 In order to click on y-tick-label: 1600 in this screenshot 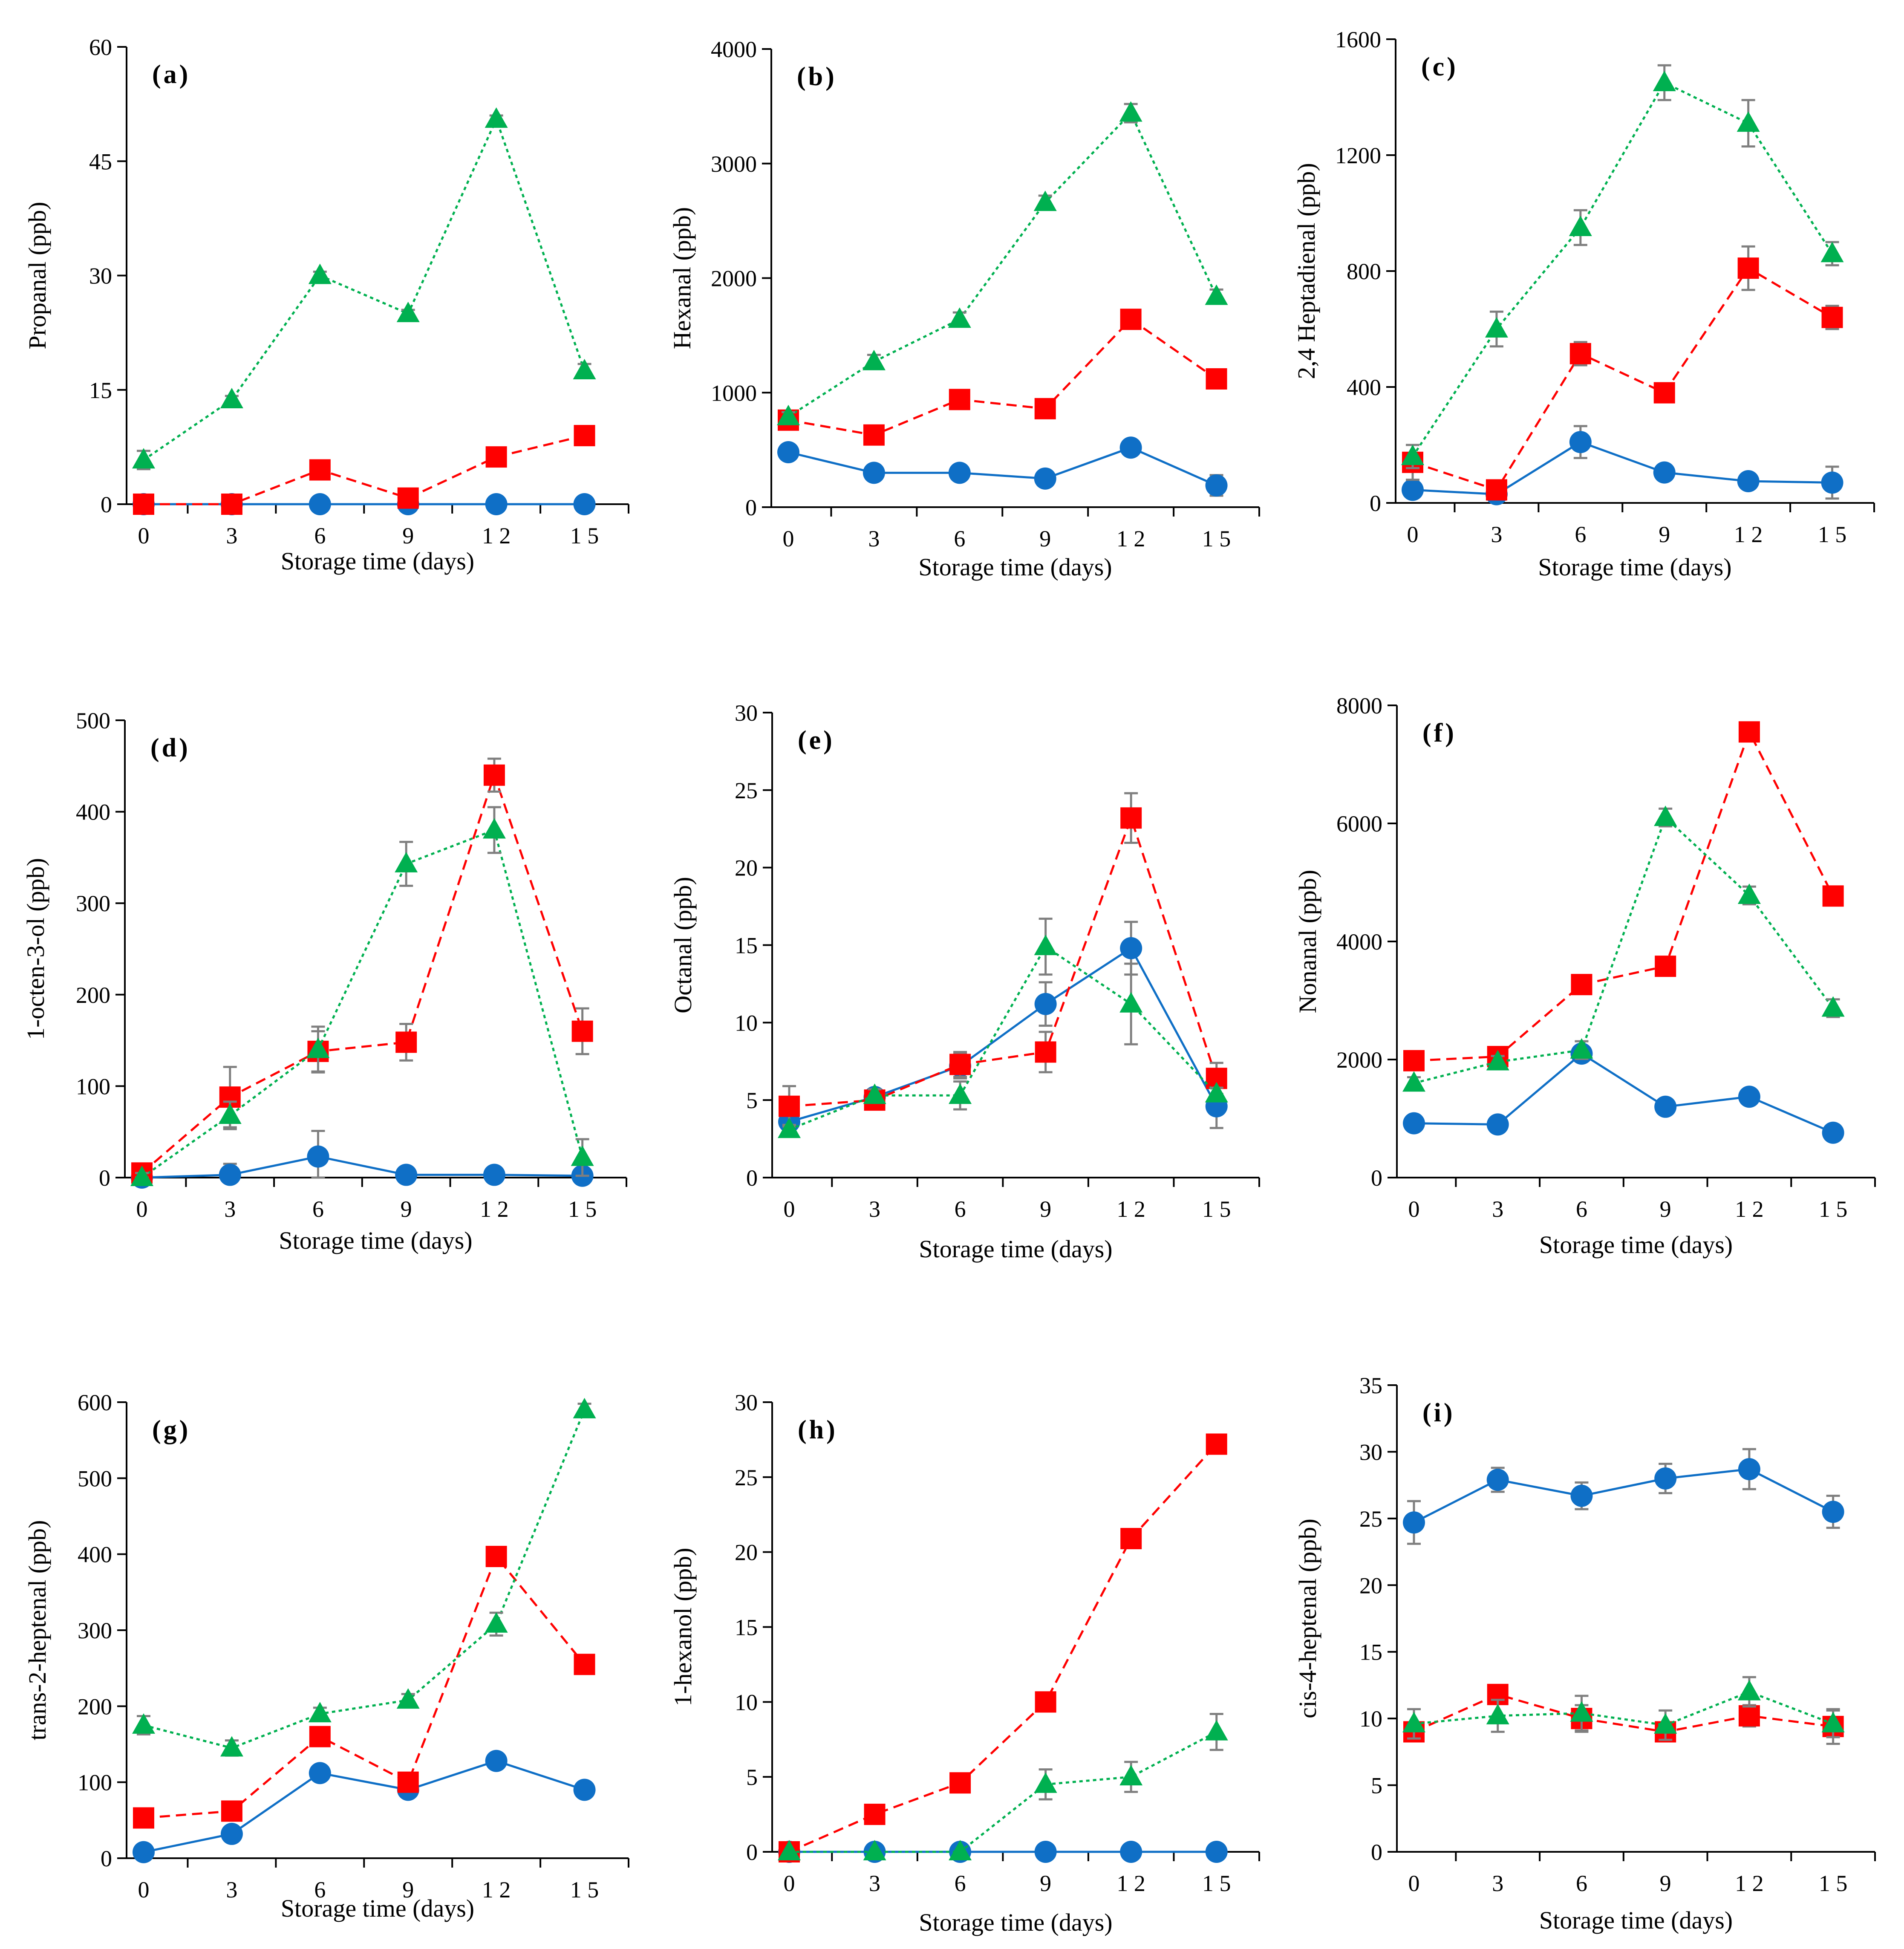, I will do `click(1358, 39)`.